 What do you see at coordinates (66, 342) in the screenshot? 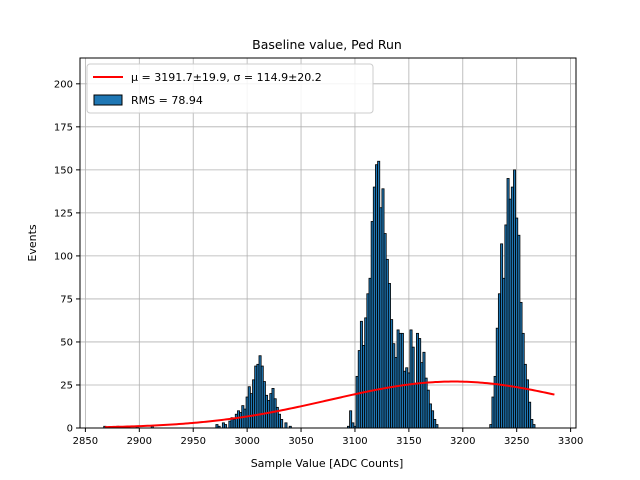
I see `y-tick-label: 50` at bounding box center [66, 342].